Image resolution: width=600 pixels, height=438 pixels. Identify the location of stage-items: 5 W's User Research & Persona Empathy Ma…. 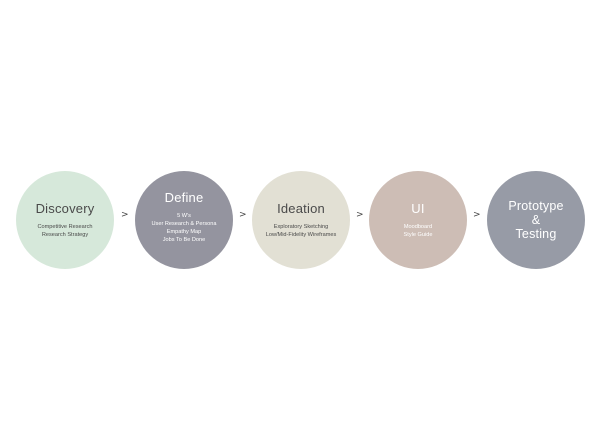
(184, 228).